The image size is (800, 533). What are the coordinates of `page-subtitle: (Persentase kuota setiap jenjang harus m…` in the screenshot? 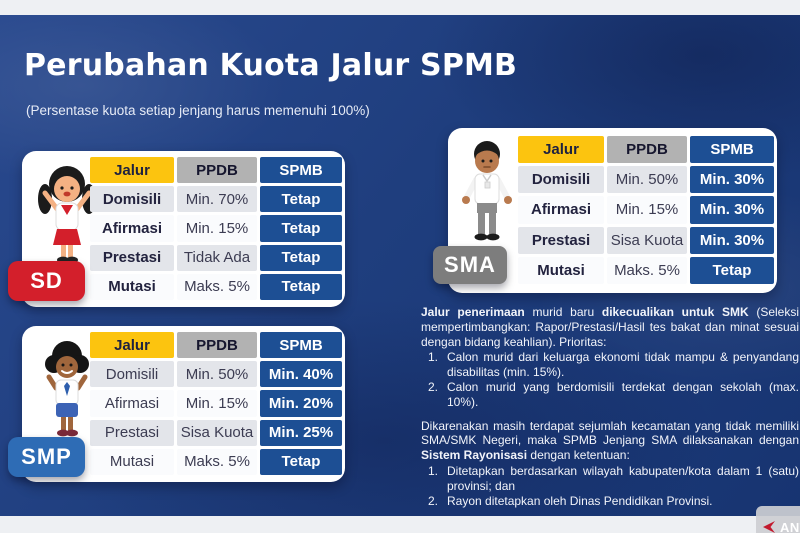 It's located at (198, 110).